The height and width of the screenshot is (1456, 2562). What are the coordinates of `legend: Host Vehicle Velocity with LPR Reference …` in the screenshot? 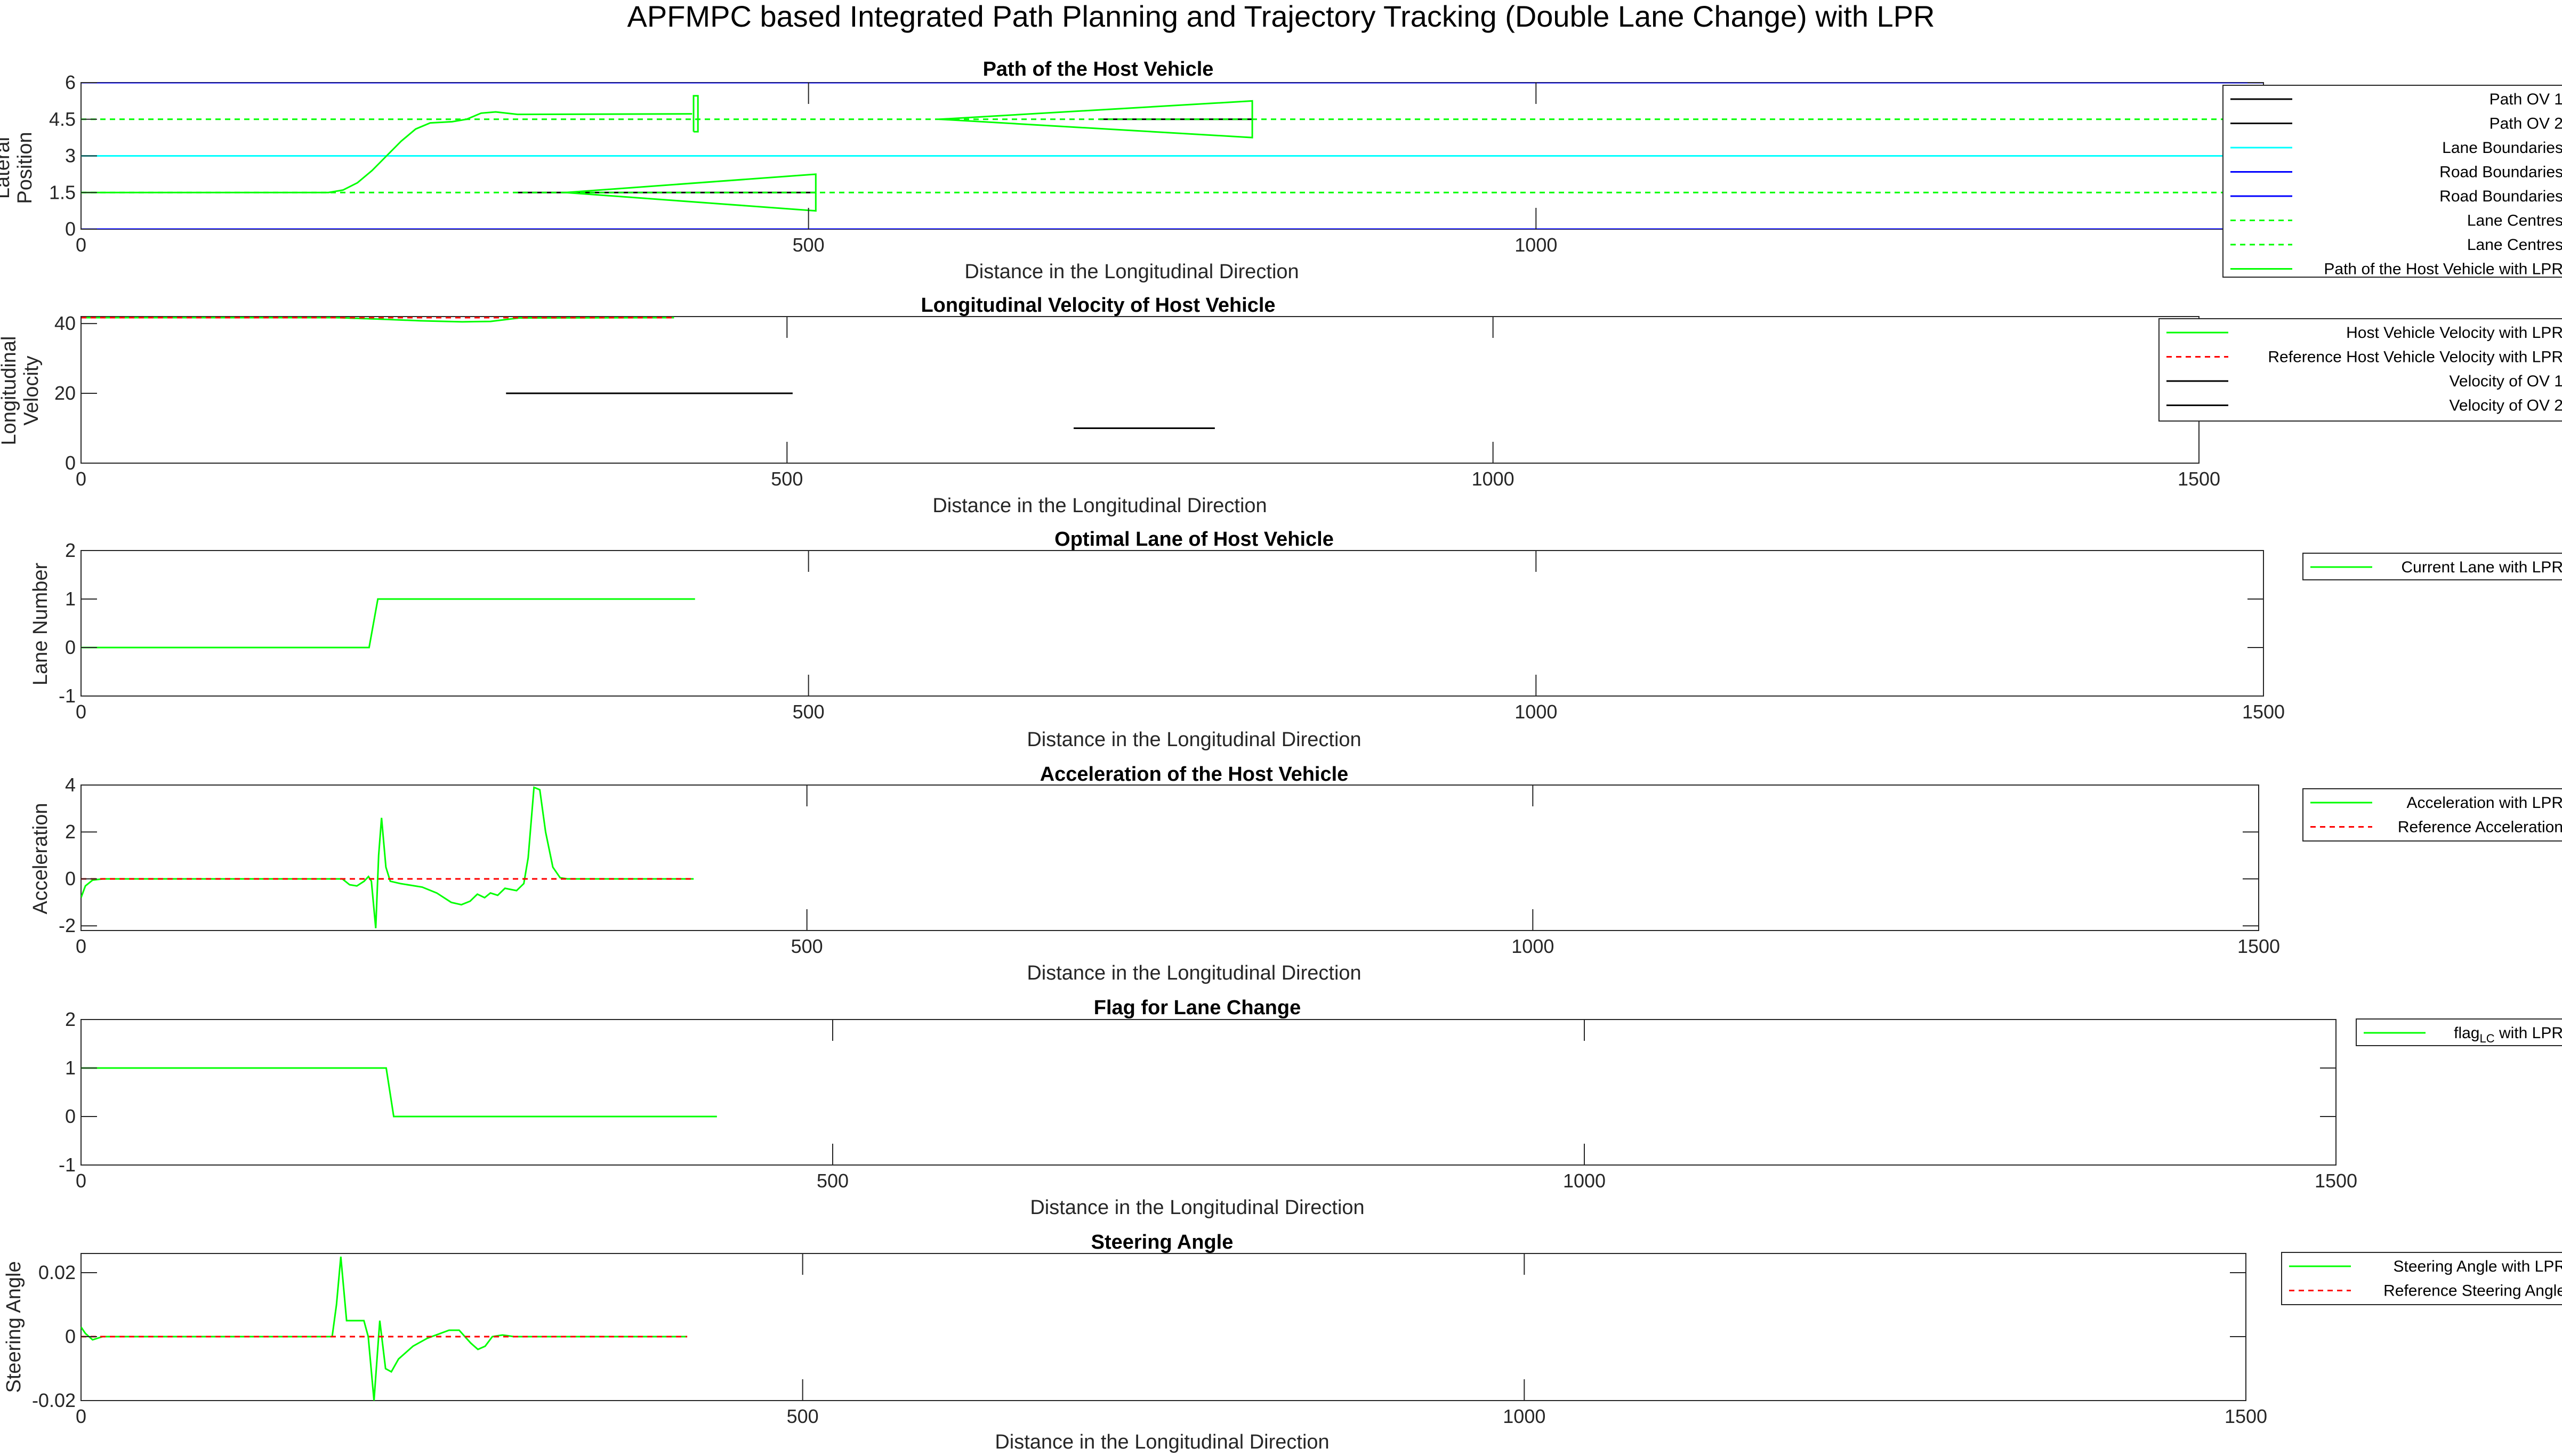 It's located at (2360, 370).